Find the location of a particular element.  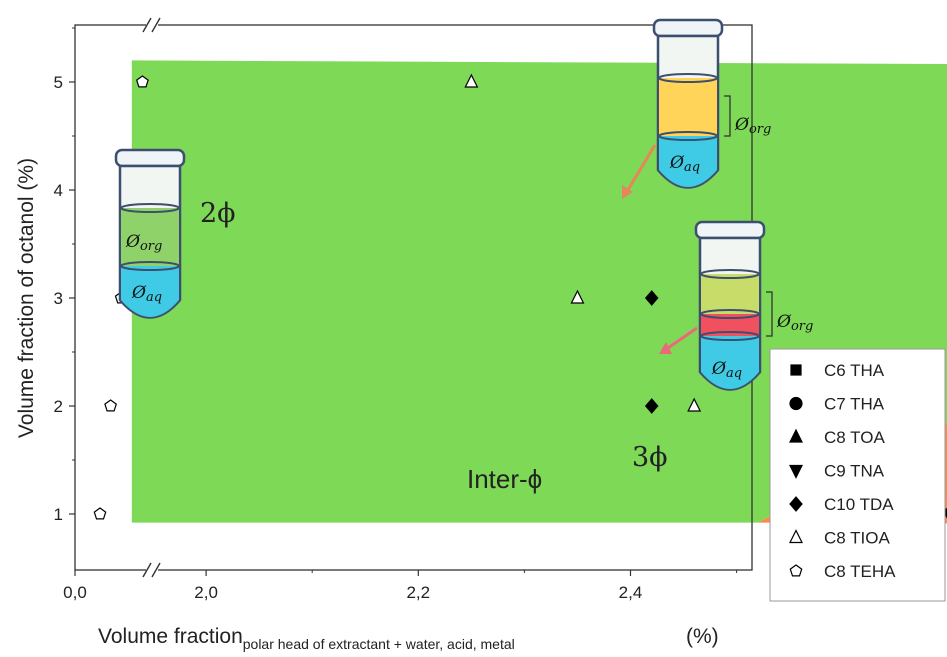

legend-box is located at coordinates (857, 475).